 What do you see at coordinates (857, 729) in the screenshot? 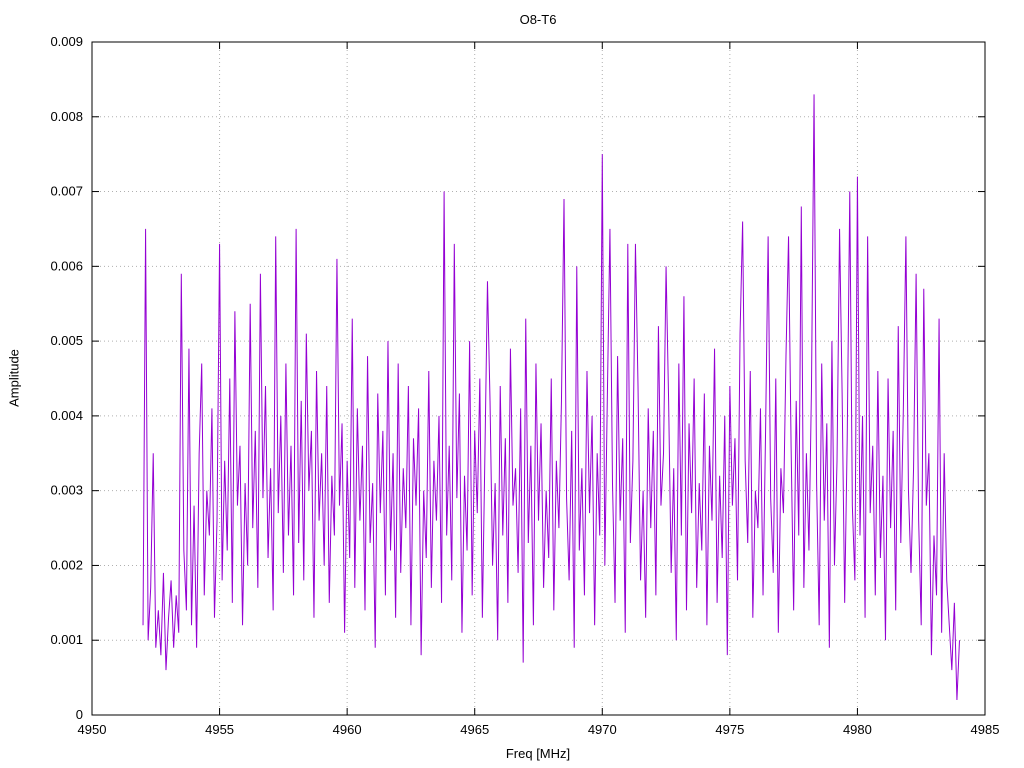
I see `x-tick-label: 4980` at bounding box center [857, 729].